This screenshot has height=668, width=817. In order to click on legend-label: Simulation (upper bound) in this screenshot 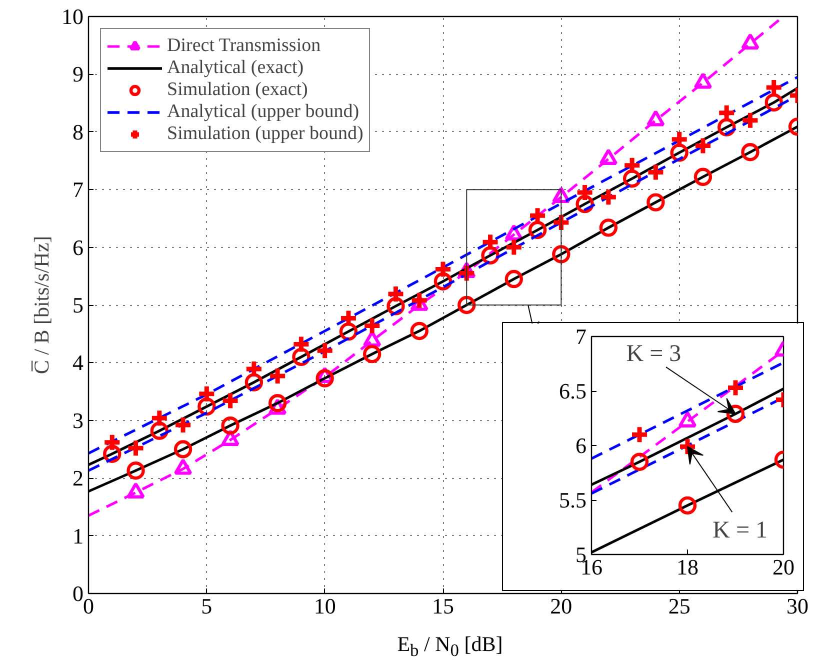, I will do `click(265, 134)`.